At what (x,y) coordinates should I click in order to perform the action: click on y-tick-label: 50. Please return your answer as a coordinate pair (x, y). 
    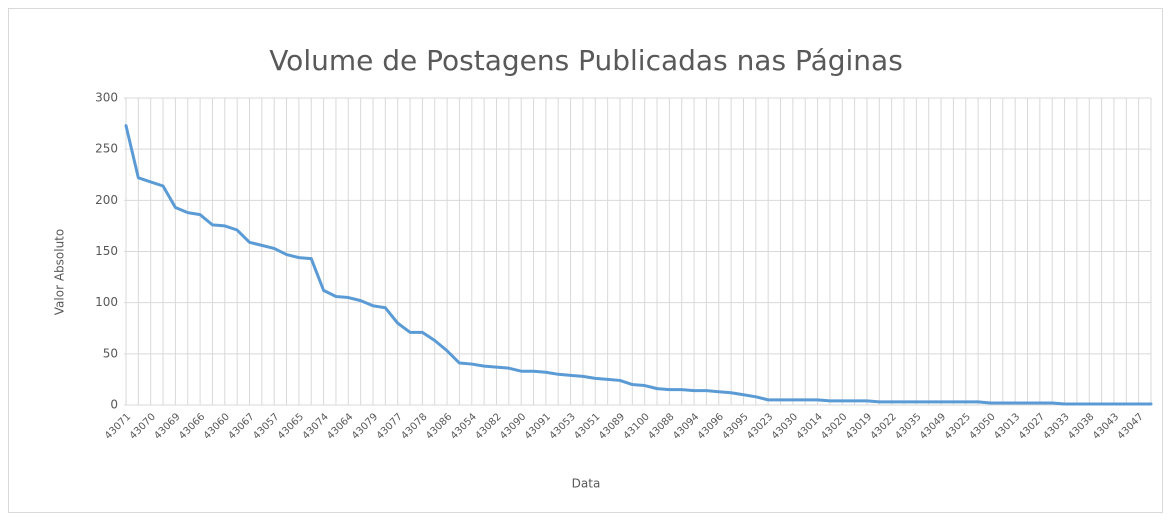
    Looking at the image, I should click on (110, 353).